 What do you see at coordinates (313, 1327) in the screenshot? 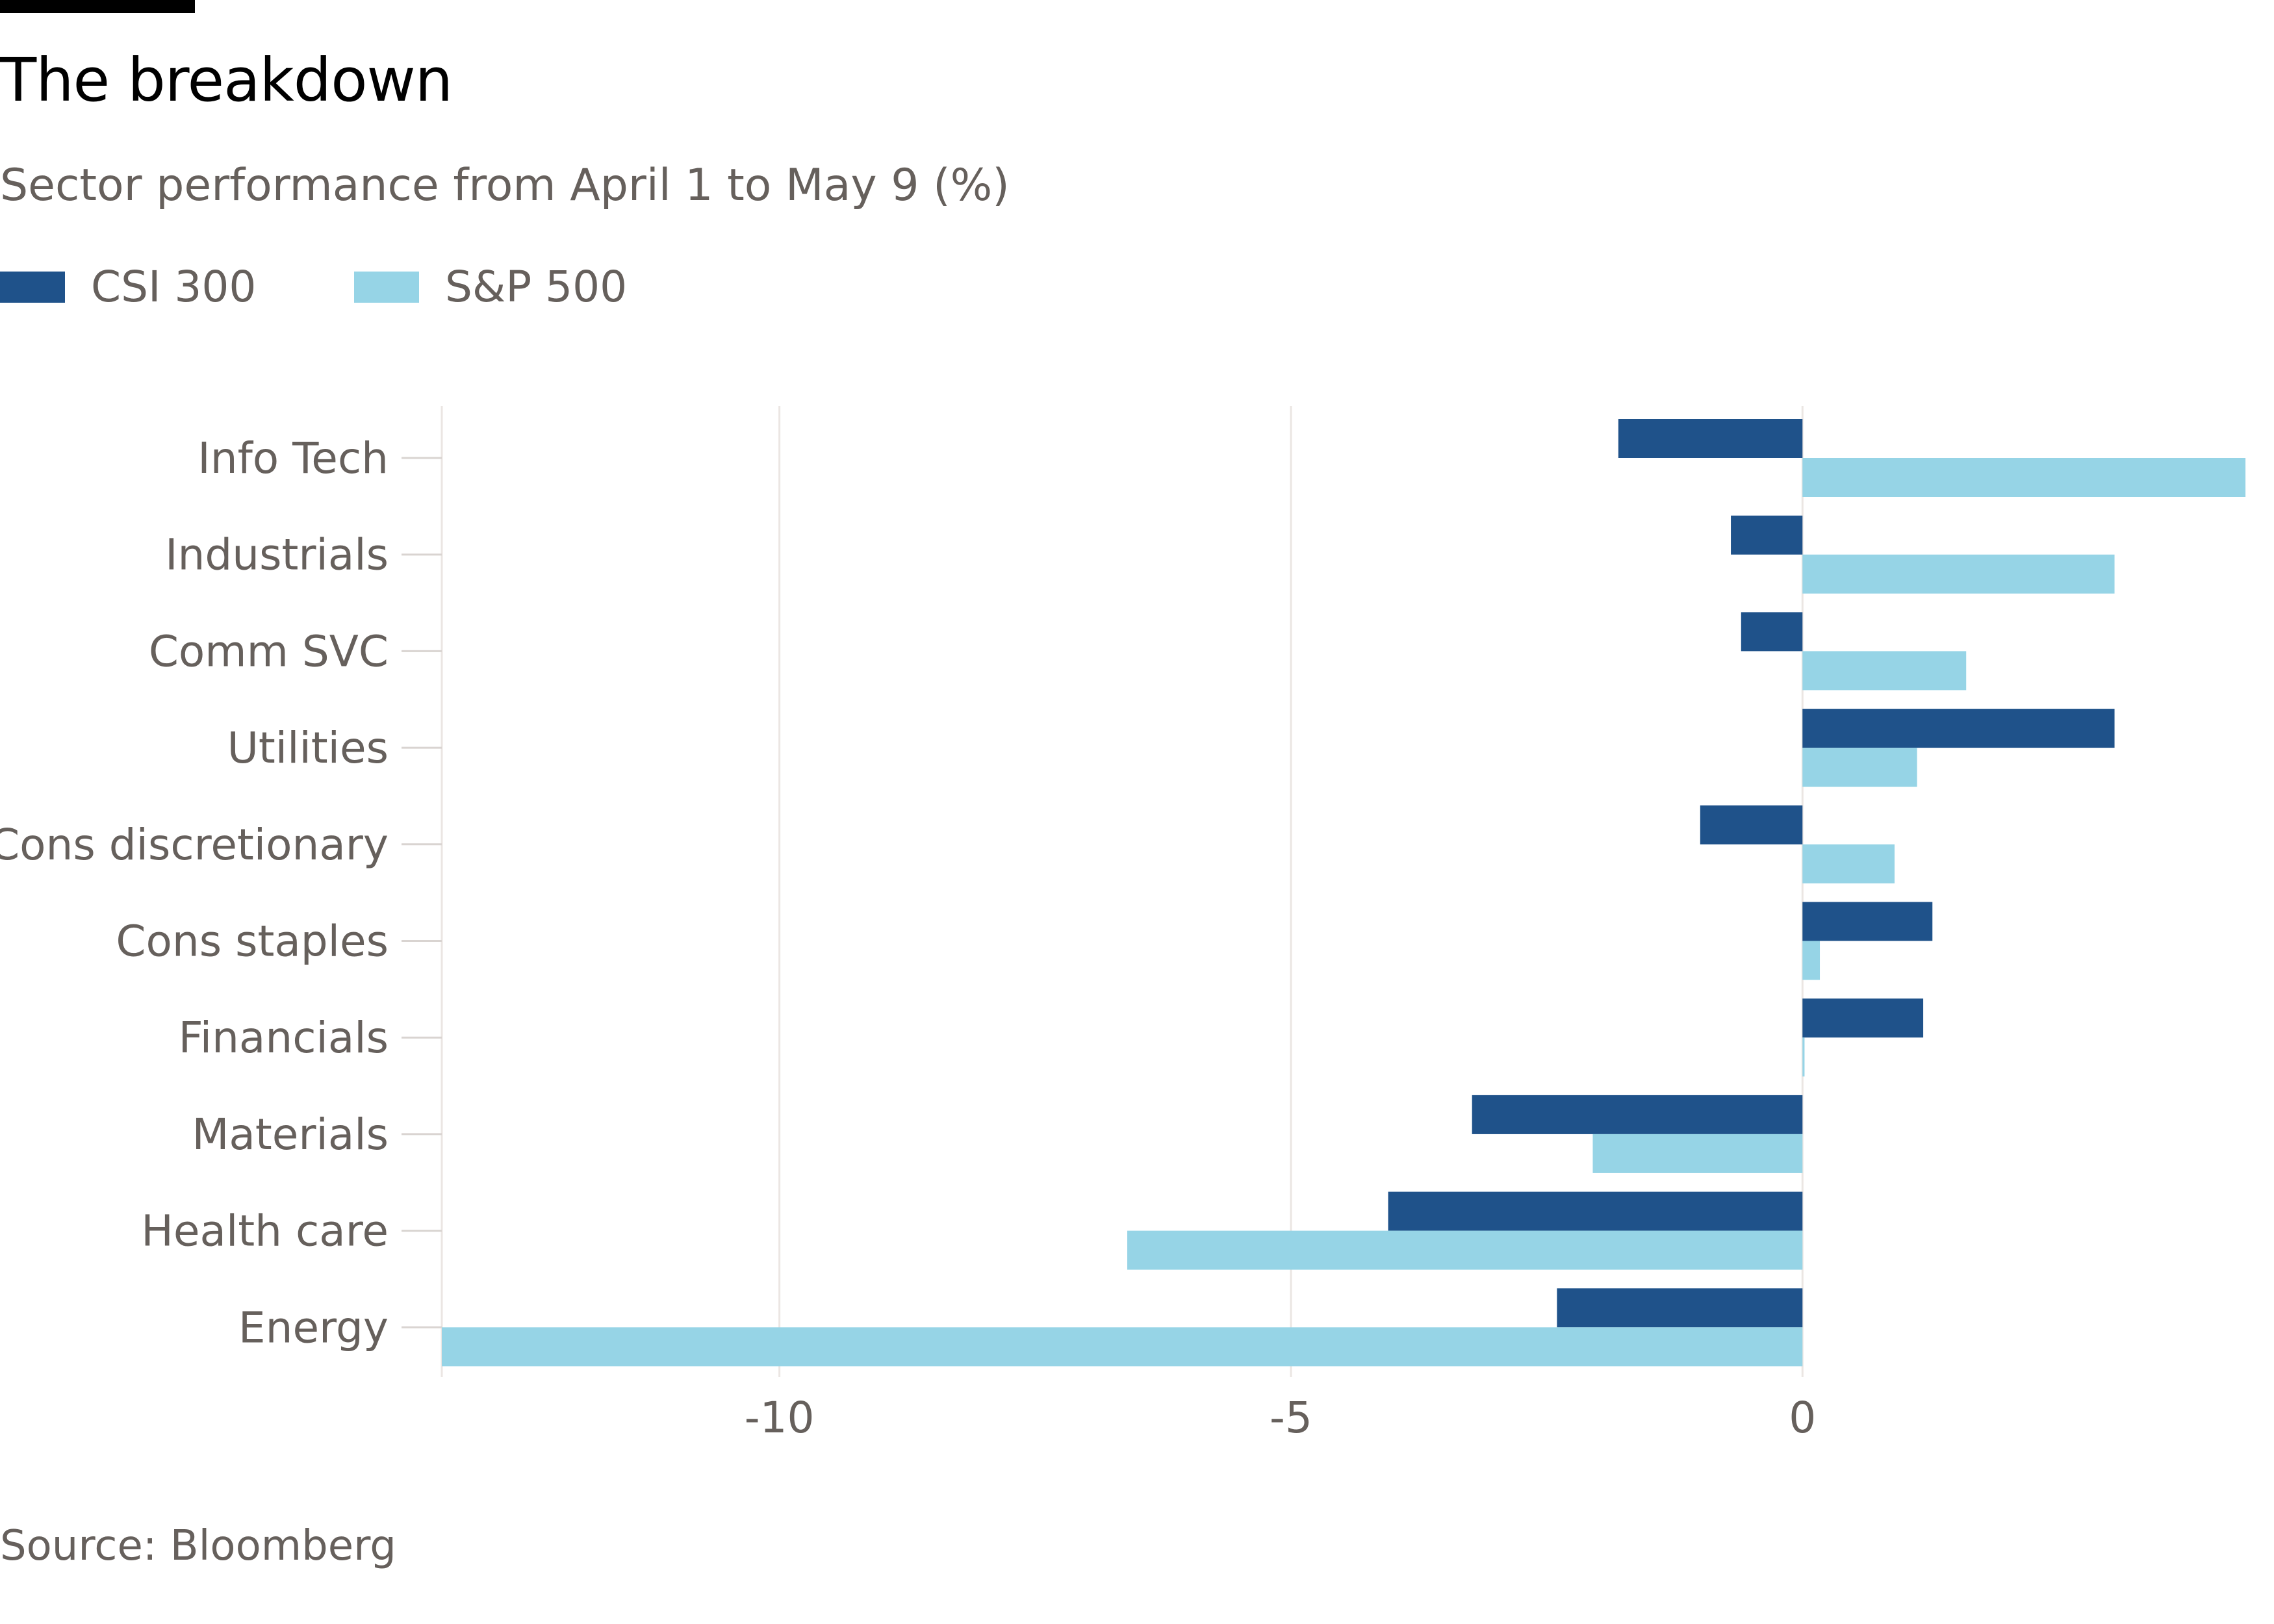
I see `category-label: Energy` at bounding box center [313, 1327].